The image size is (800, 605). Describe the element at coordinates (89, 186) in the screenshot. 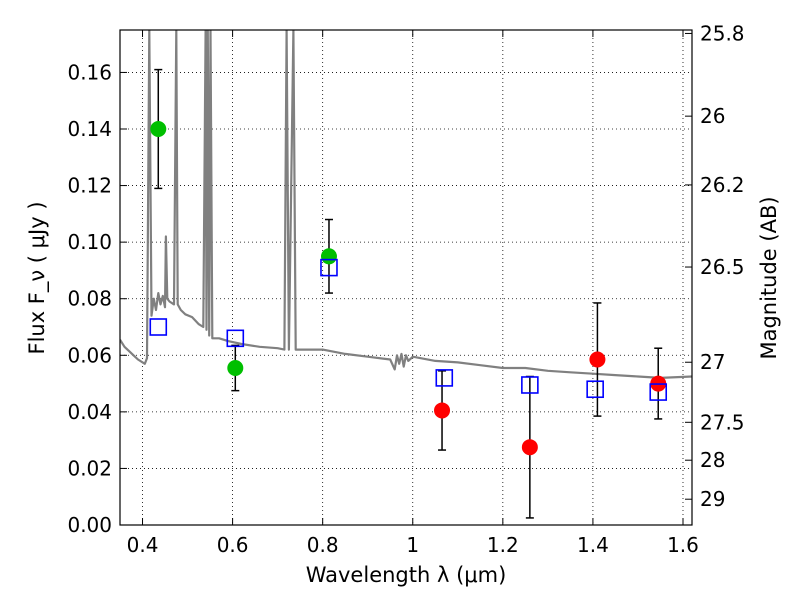

I see `y-tick-label: 0.12` at that location.